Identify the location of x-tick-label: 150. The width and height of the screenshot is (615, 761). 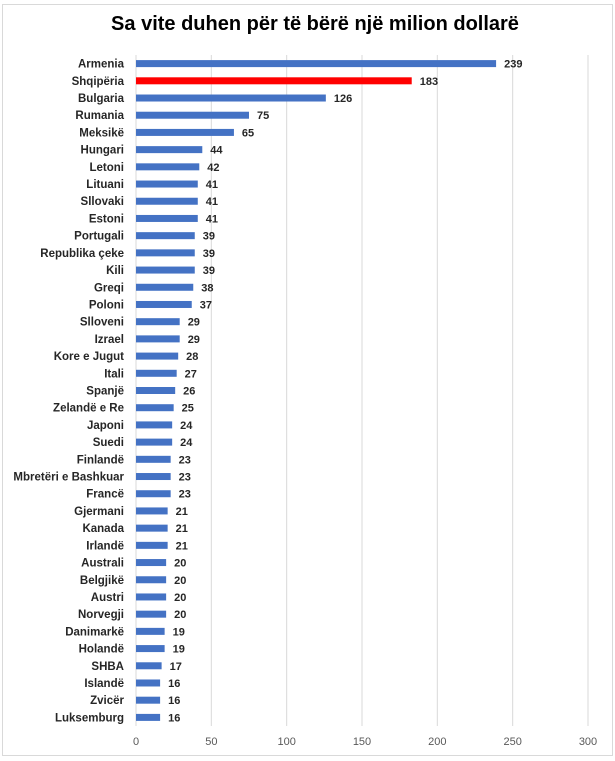
(362, 742).